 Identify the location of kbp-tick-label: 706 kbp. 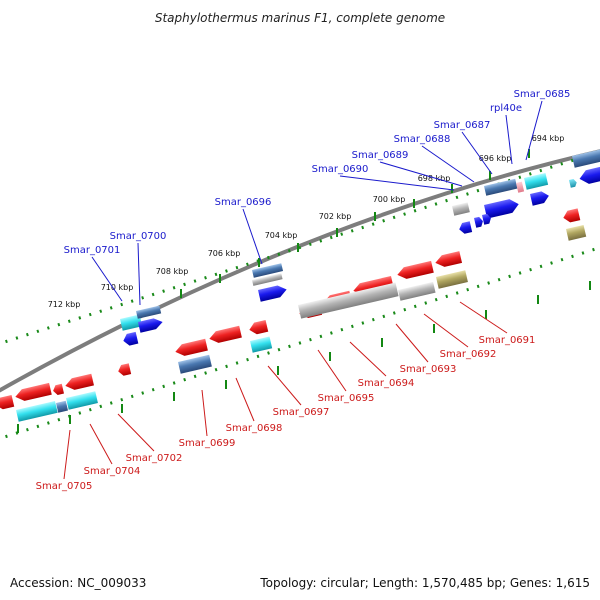
(224, 253).